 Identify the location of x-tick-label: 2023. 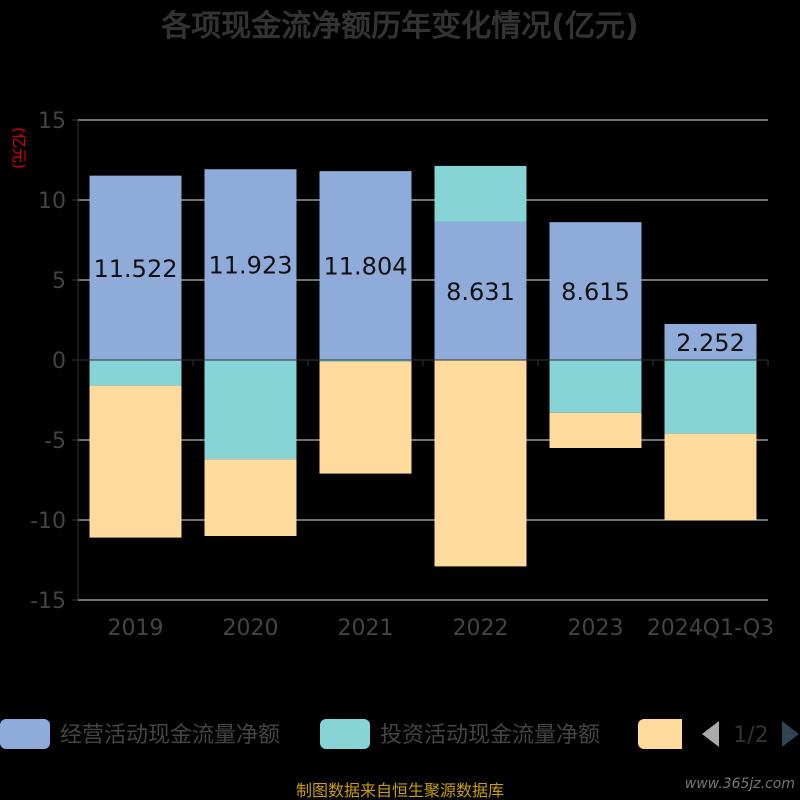
(596, 628).